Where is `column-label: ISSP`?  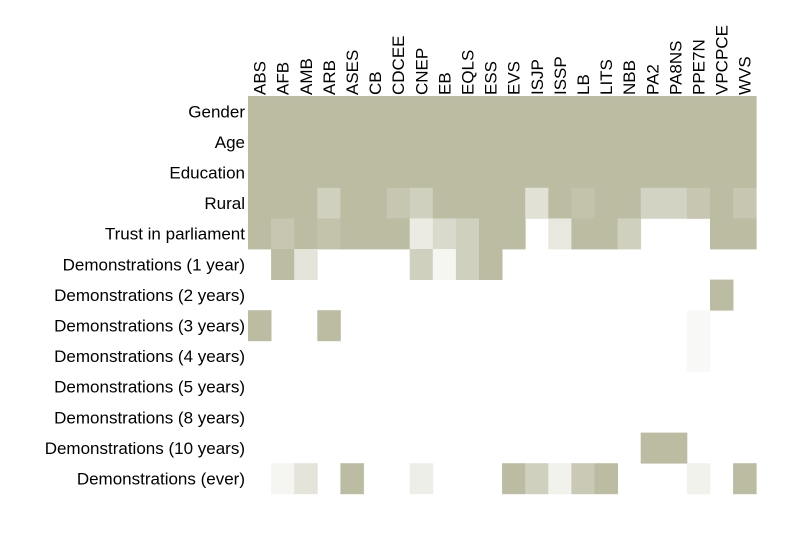
column-label: ISSP is located at coordinates (560, 75).